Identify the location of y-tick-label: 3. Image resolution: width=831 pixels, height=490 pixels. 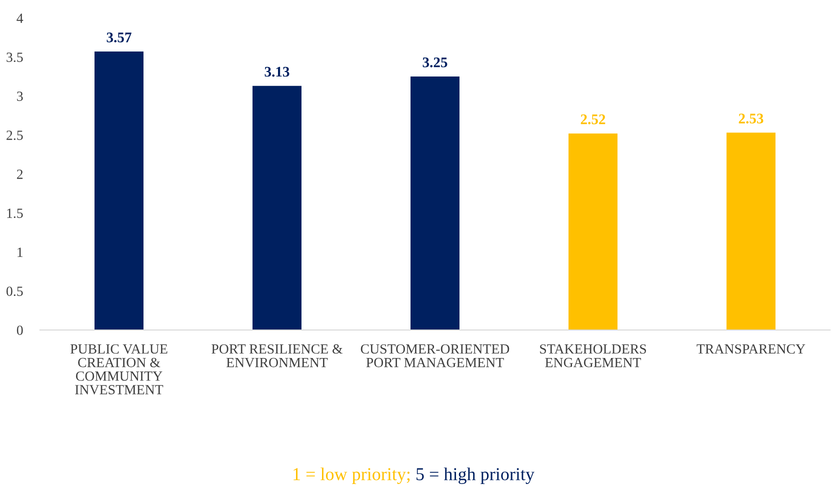
(20, 96).